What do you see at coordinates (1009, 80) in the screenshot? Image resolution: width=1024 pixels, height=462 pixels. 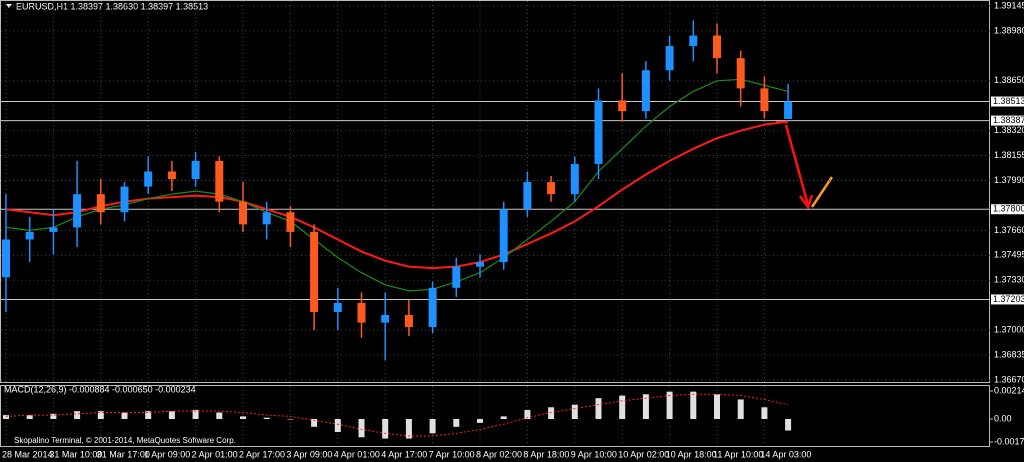 I see `y-tick-label: 1.38650` at bounding box center [1009, 80].